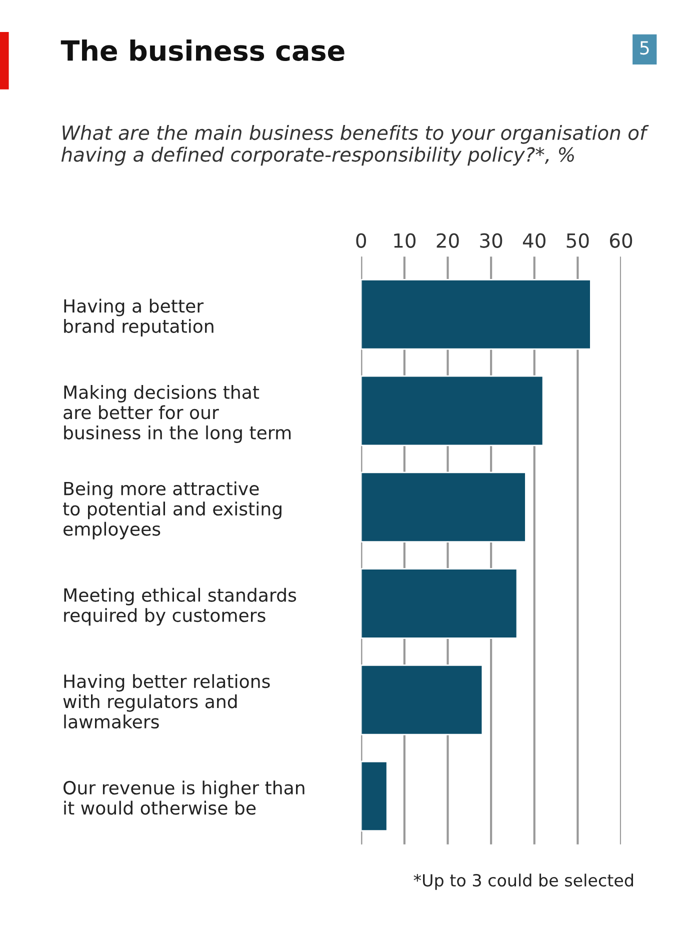 The image size is (675, 933). I want to click on x-tick-label: 30, so click(491, 240).